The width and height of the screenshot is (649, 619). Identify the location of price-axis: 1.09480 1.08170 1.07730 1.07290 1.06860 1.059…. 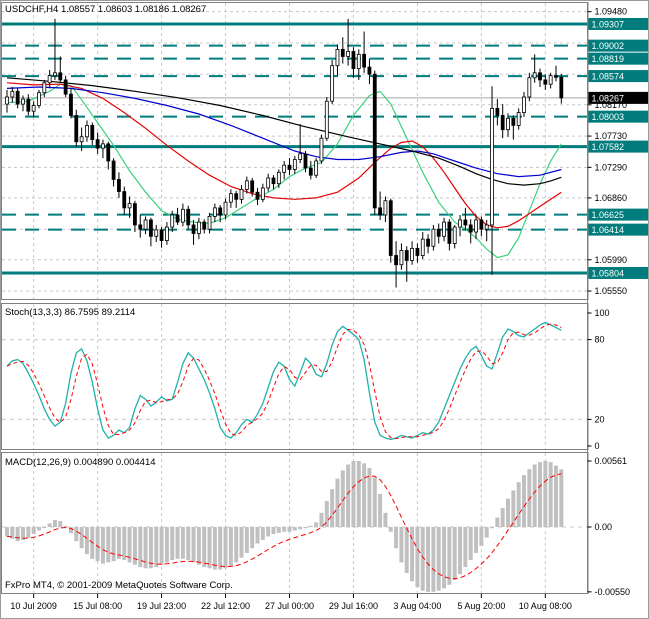
(618, 151).